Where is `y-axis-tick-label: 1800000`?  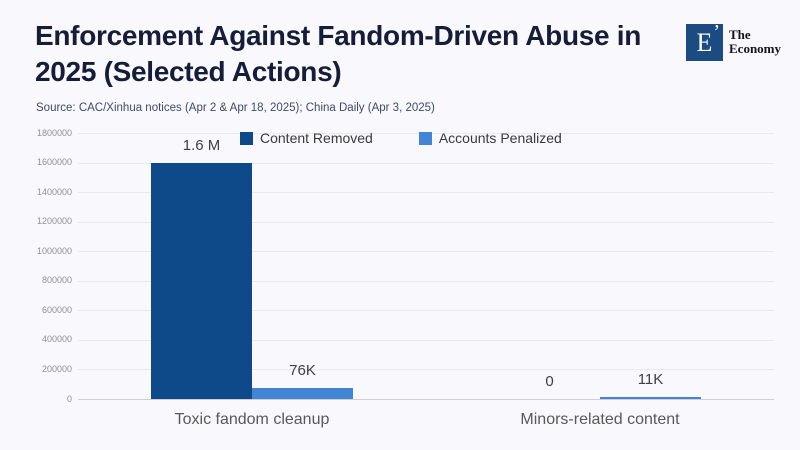 y-axis-tick-label: 1800000 is located at coordinates (54, 132).